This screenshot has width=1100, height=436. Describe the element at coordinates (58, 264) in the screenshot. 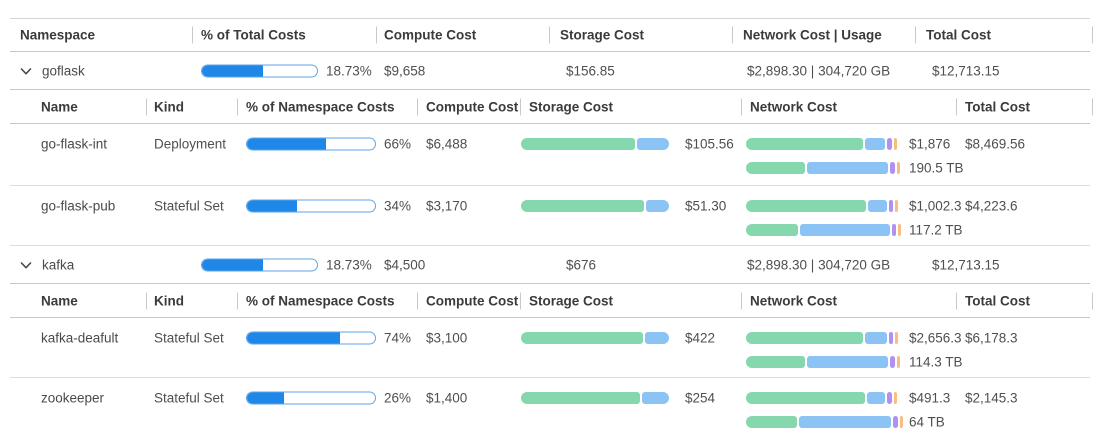

I see `namespace-name: kafka` at that location.